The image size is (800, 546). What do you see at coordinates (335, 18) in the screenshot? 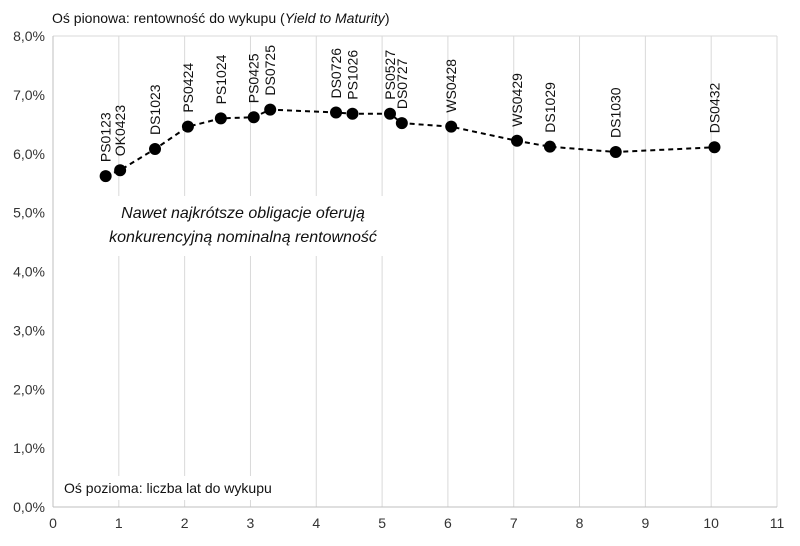
I see `y-axis-title-part: Yield to Maturity` at bounding box center [335, 18].